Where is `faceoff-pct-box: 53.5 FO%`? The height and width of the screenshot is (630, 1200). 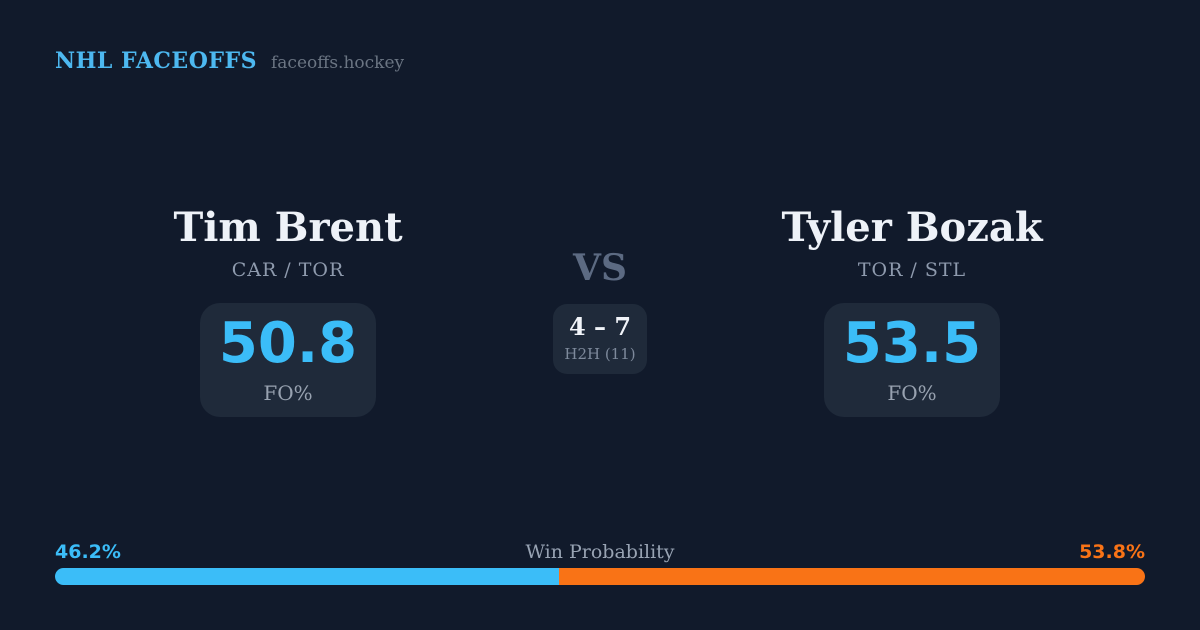 faceoff-pct-box: 53.5 FO% is located at coordinates (912, 360).